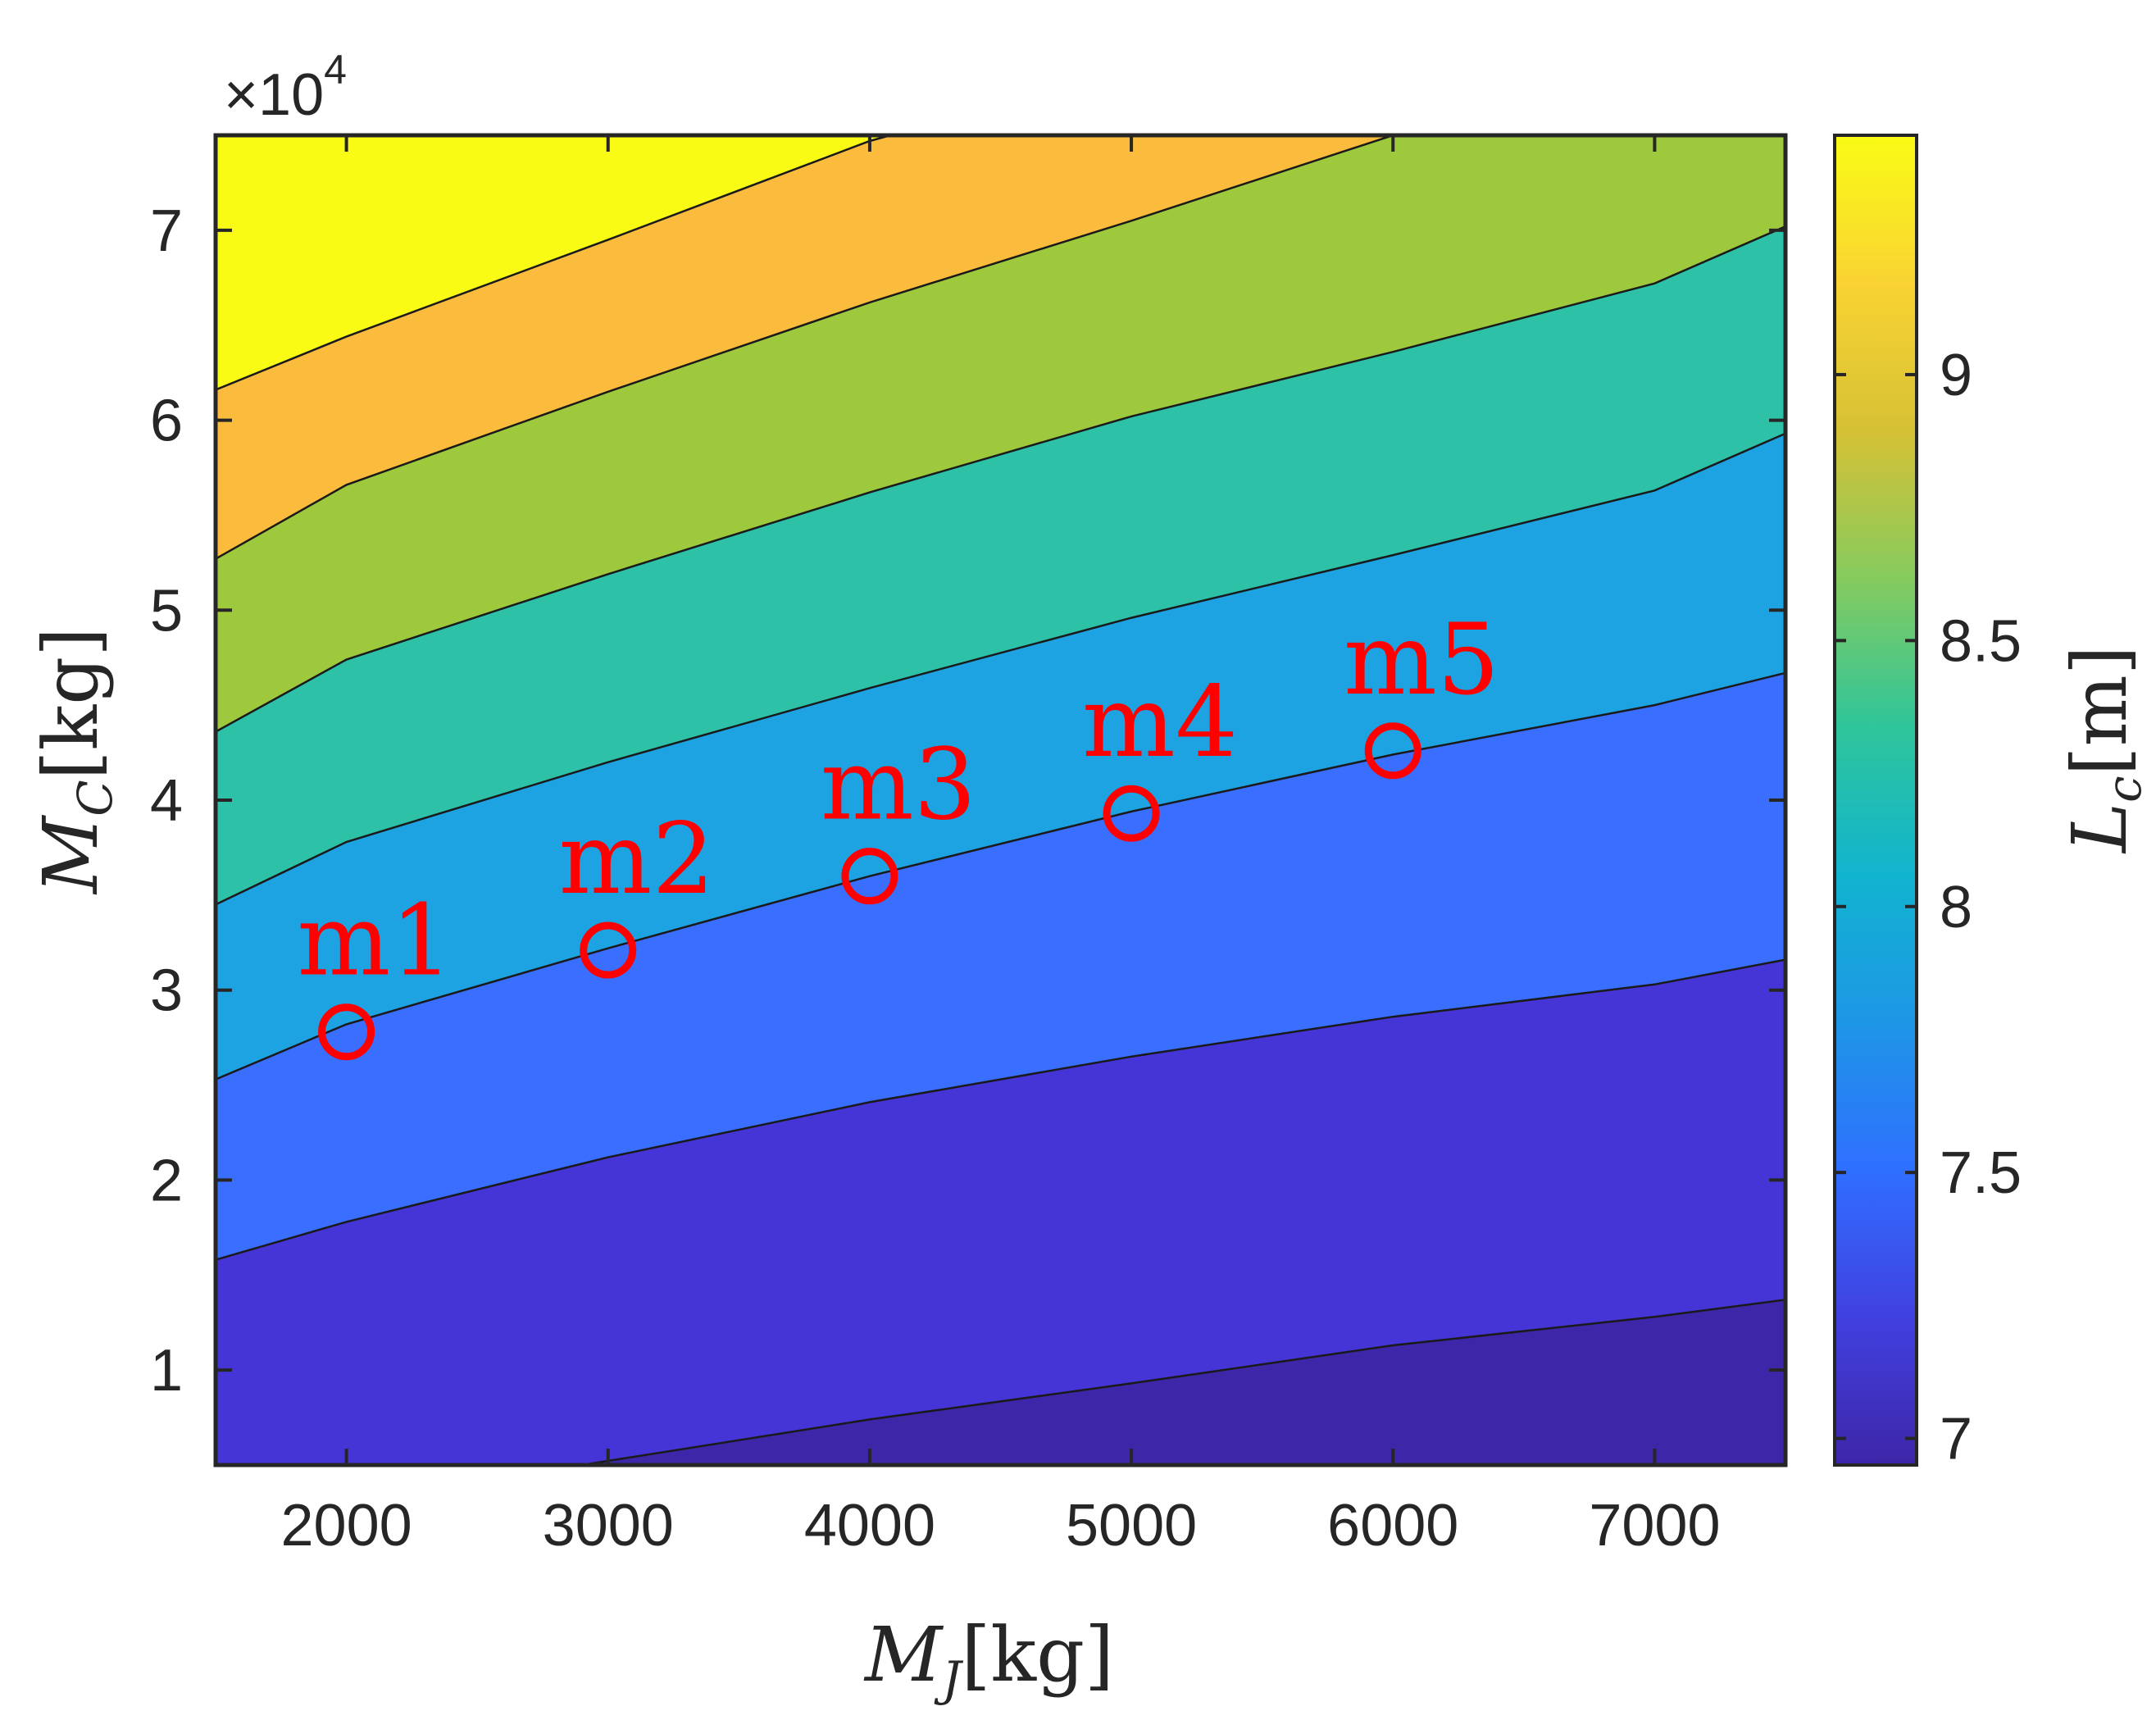  I want to click on marker-m4, so click(1131, 813).